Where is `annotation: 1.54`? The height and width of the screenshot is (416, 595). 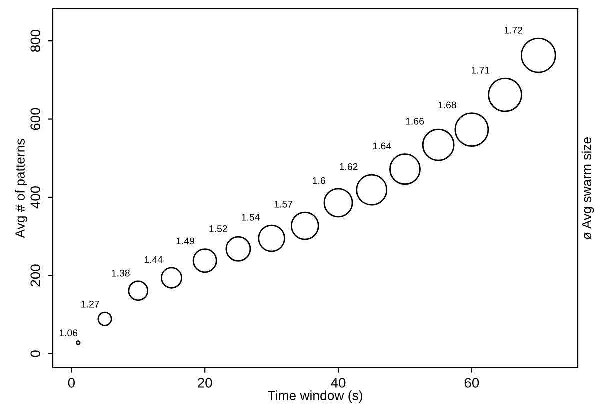
annotation: 1.54 is located at coordinates (251, 217).